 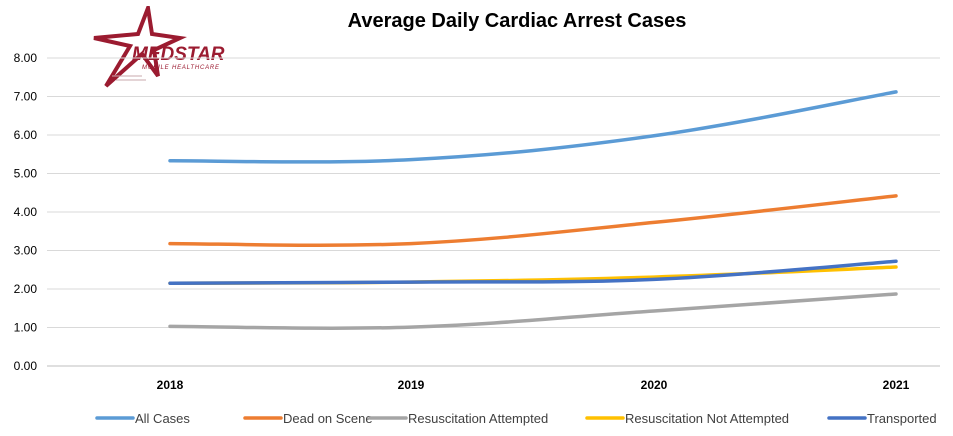 I want to click on y-tick-label: 1.00, so click(x=26, y=328).